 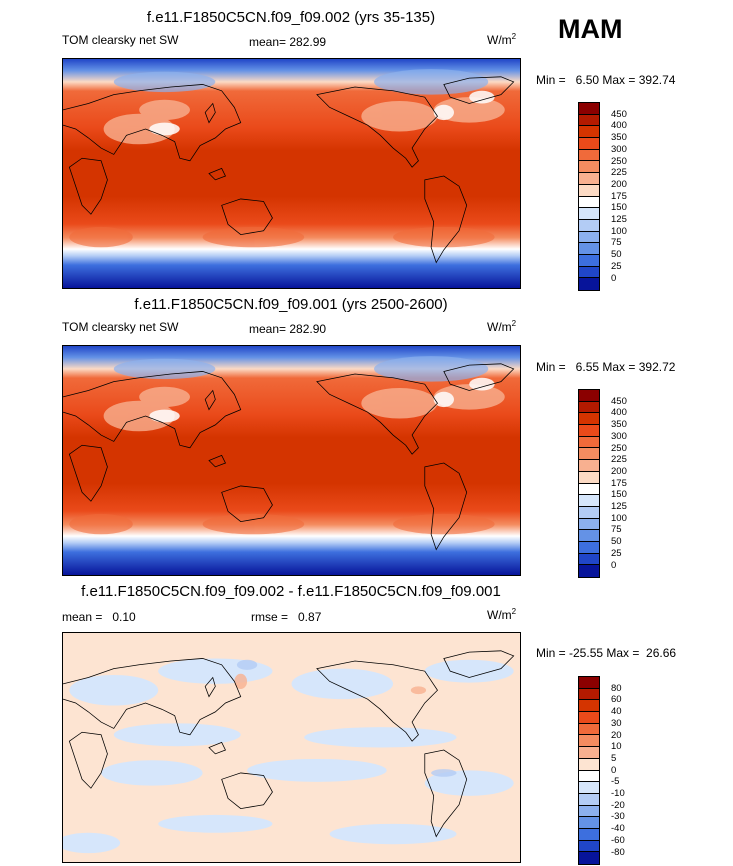 I want to click on colorbar-tick-label: -40, so click(x=618, y=829).